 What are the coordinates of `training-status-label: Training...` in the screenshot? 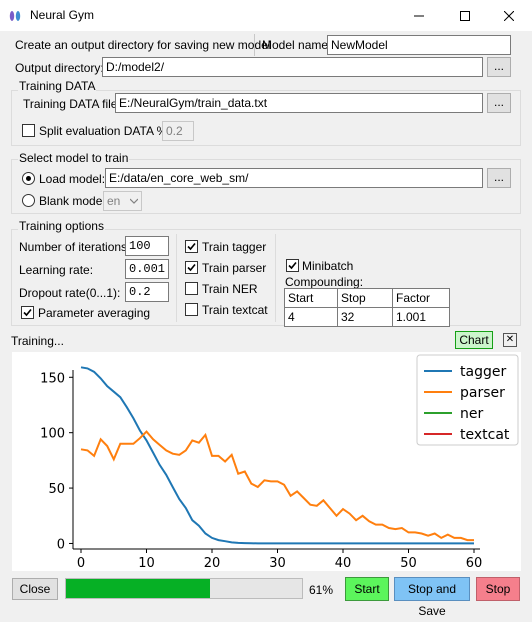 It's located at (37, 341).